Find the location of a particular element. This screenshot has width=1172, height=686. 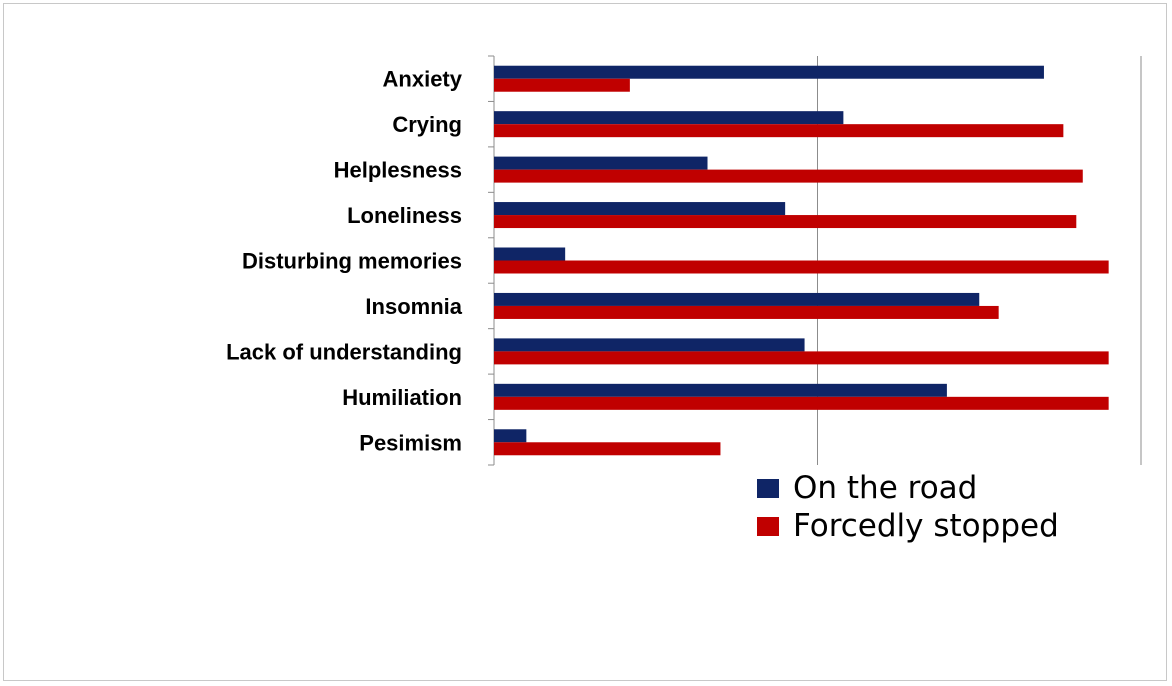

category-label: Crying is located at coordinates (427, 124).